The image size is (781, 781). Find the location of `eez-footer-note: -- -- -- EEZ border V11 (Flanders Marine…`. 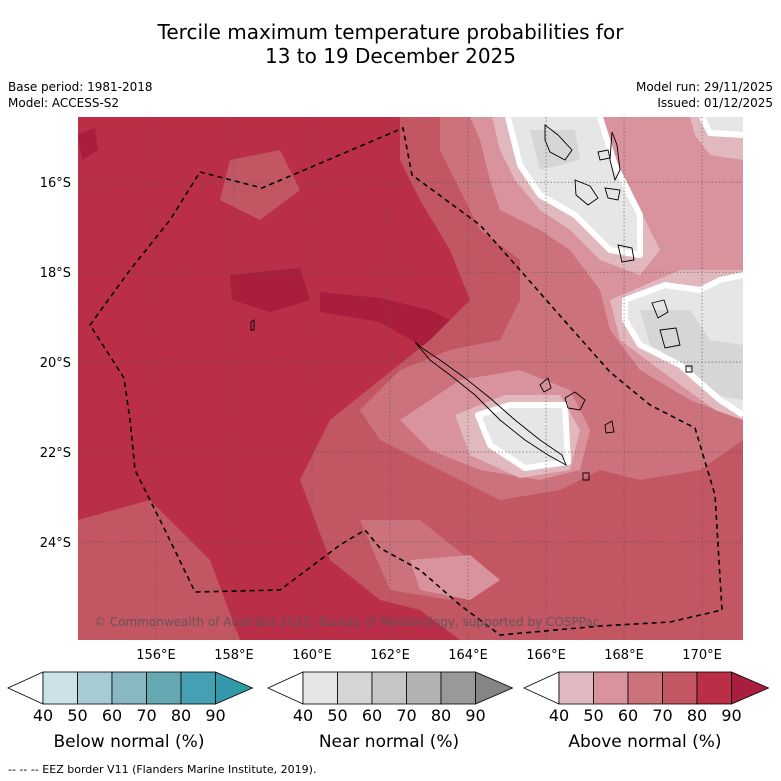

eez-footer-note: -- -- -- EEZ border V11 (Flanders Marine… is located at coordinates (162, 769).